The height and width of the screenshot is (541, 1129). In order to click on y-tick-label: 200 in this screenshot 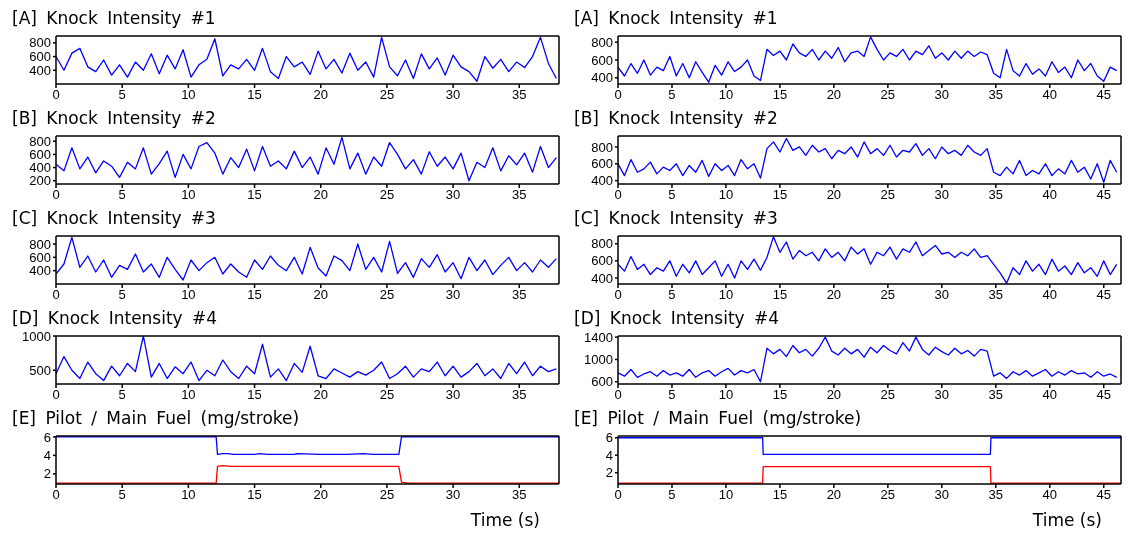, I will do `click(40, 181)`.